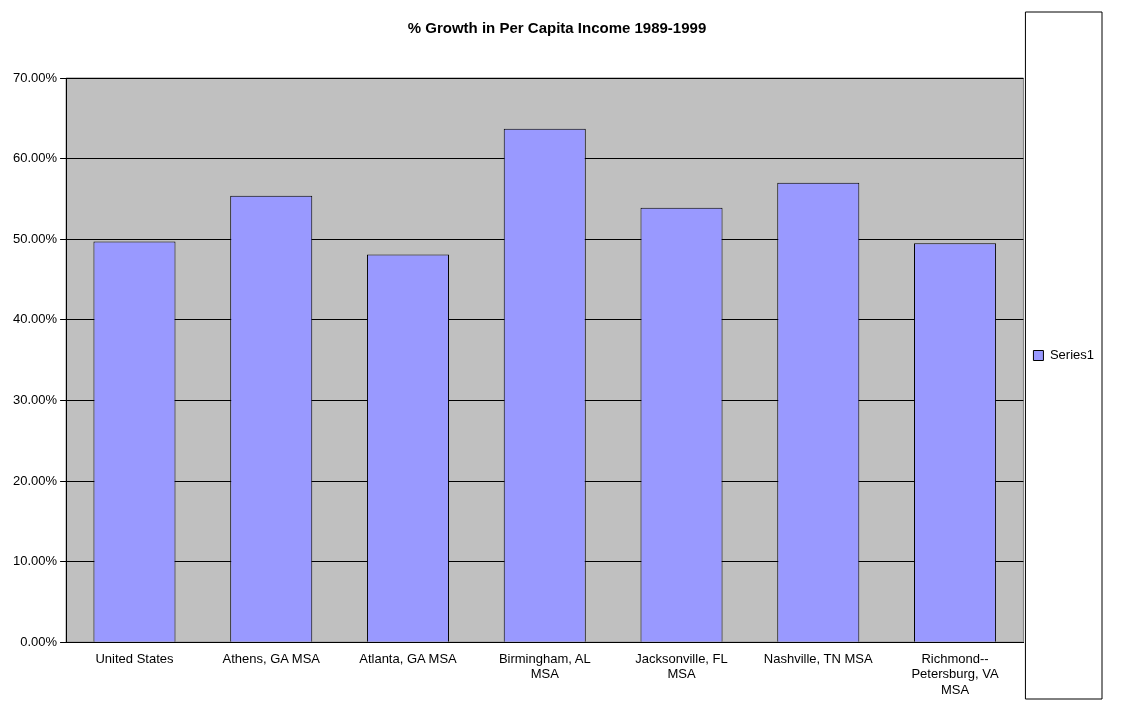 This screenshot has height=711, width=1124. I want to click on x-tick-label: United States, so click(134, 658).